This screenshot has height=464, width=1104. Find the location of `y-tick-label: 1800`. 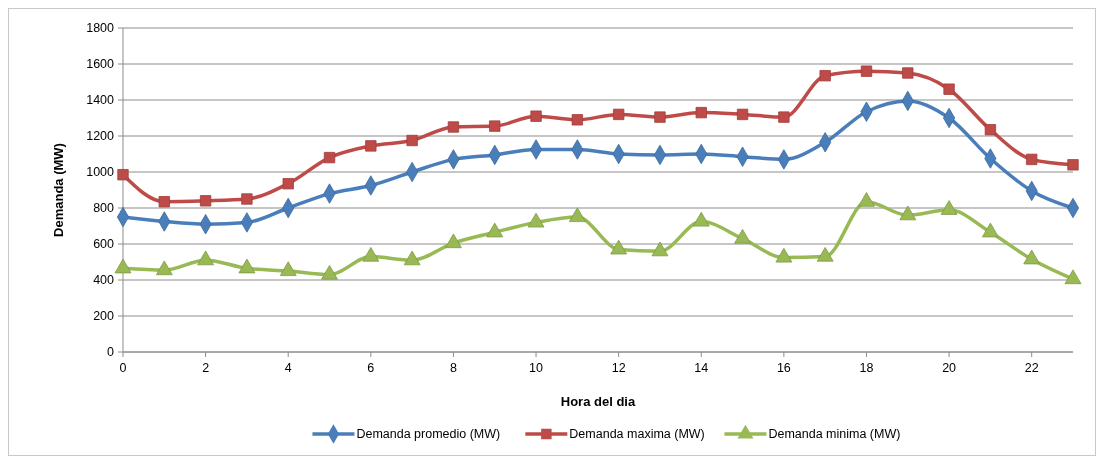

y-tick-label: 1800 is located at coordinates (100, 28).